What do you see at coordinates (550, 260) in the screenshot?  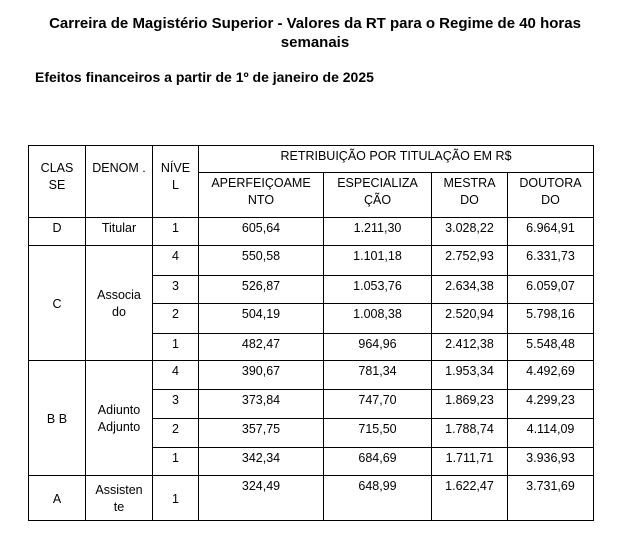 I see `cell-value: 6.331,73` at bounding box center [550, 260].